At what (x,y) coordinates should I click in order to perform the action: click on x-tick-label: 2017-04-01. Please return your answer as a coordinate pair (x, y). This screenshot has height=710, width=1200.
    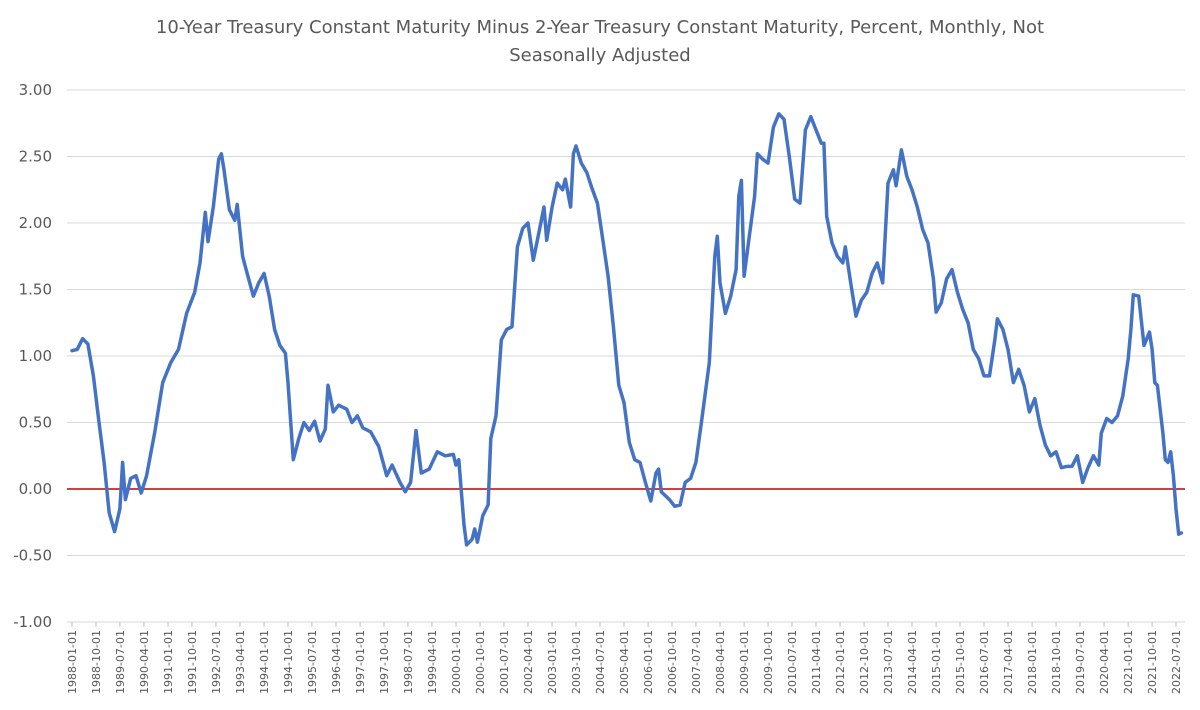
    Looking at the image, I should click on (1008, 662).